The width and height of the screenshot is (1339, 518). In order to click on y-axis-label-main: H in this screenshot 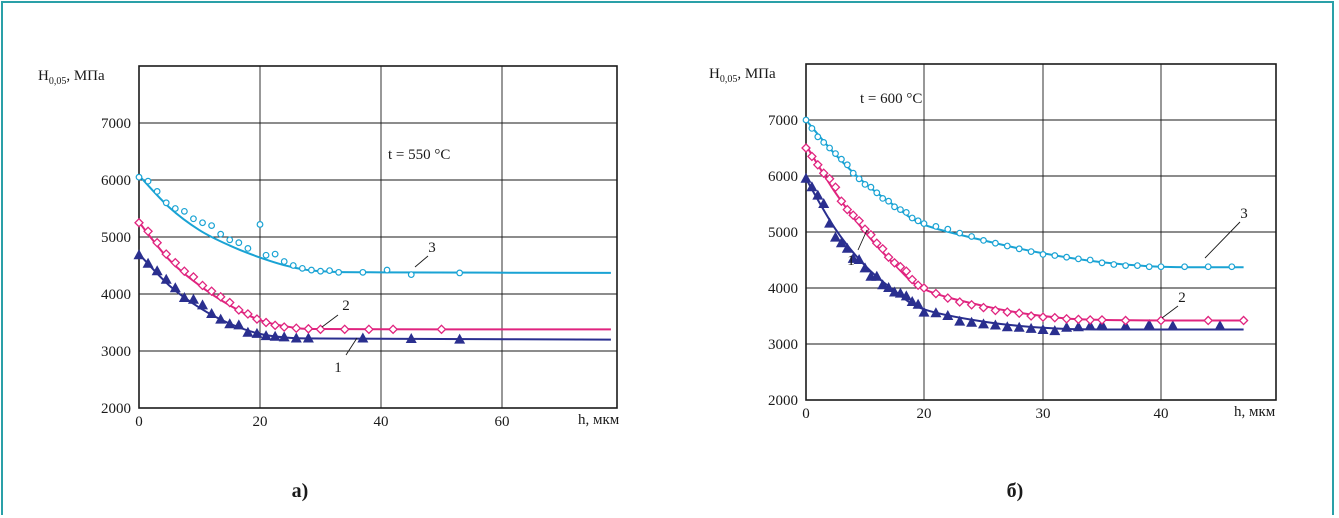, I will do `click(43, 76)`.